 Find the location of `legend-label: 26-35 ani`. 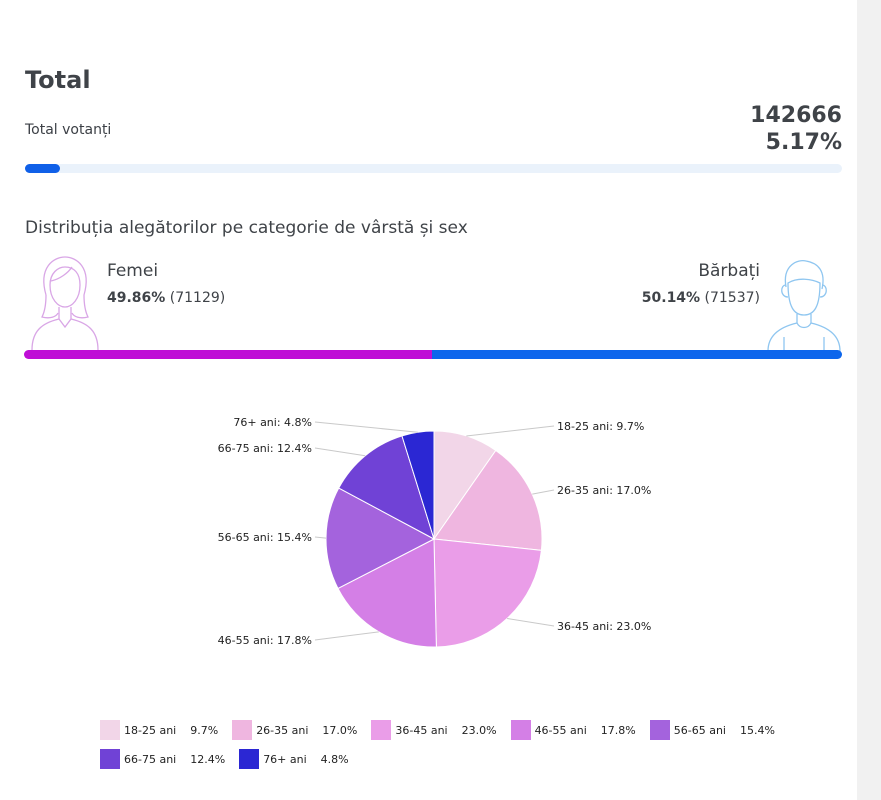

legend-label: 26-35 ani is located at coordinates (282, 730).